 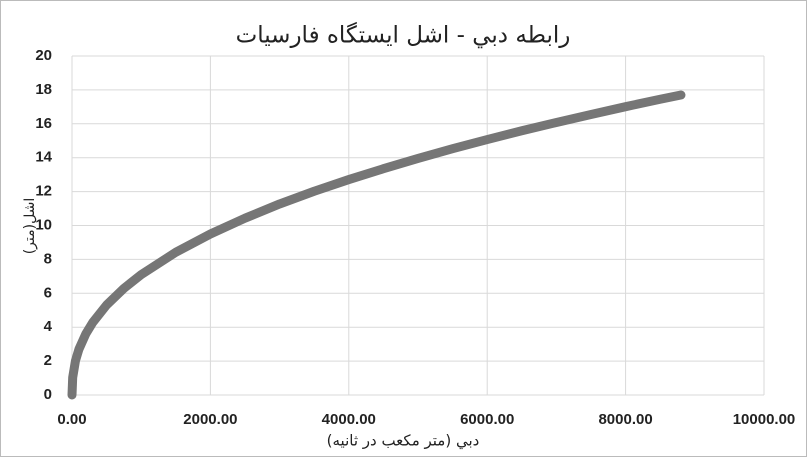 What do you see at coordinates (48, 292) in the screenshot?
I see `y-tick-label: 6` at bounding box center [48, 292].